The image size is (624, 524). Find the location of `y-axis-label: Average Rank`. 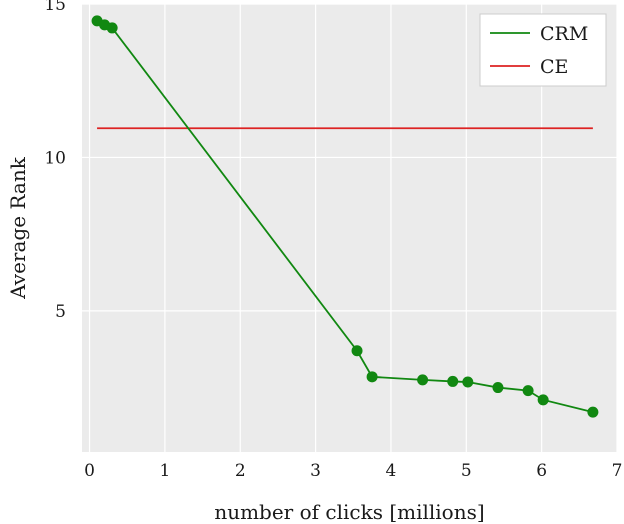

y-axis-label: Average Rank is located at coordinates (18, 228).